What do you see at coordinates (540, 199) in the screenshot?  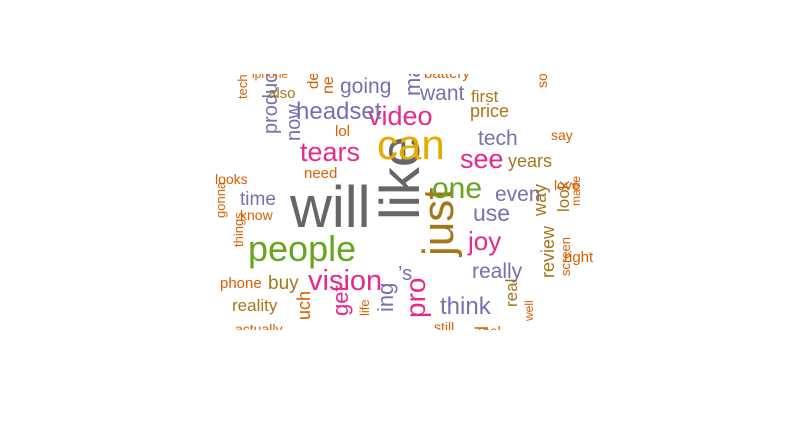 I see `word-way-26: way` at bounding box center [540, 199].